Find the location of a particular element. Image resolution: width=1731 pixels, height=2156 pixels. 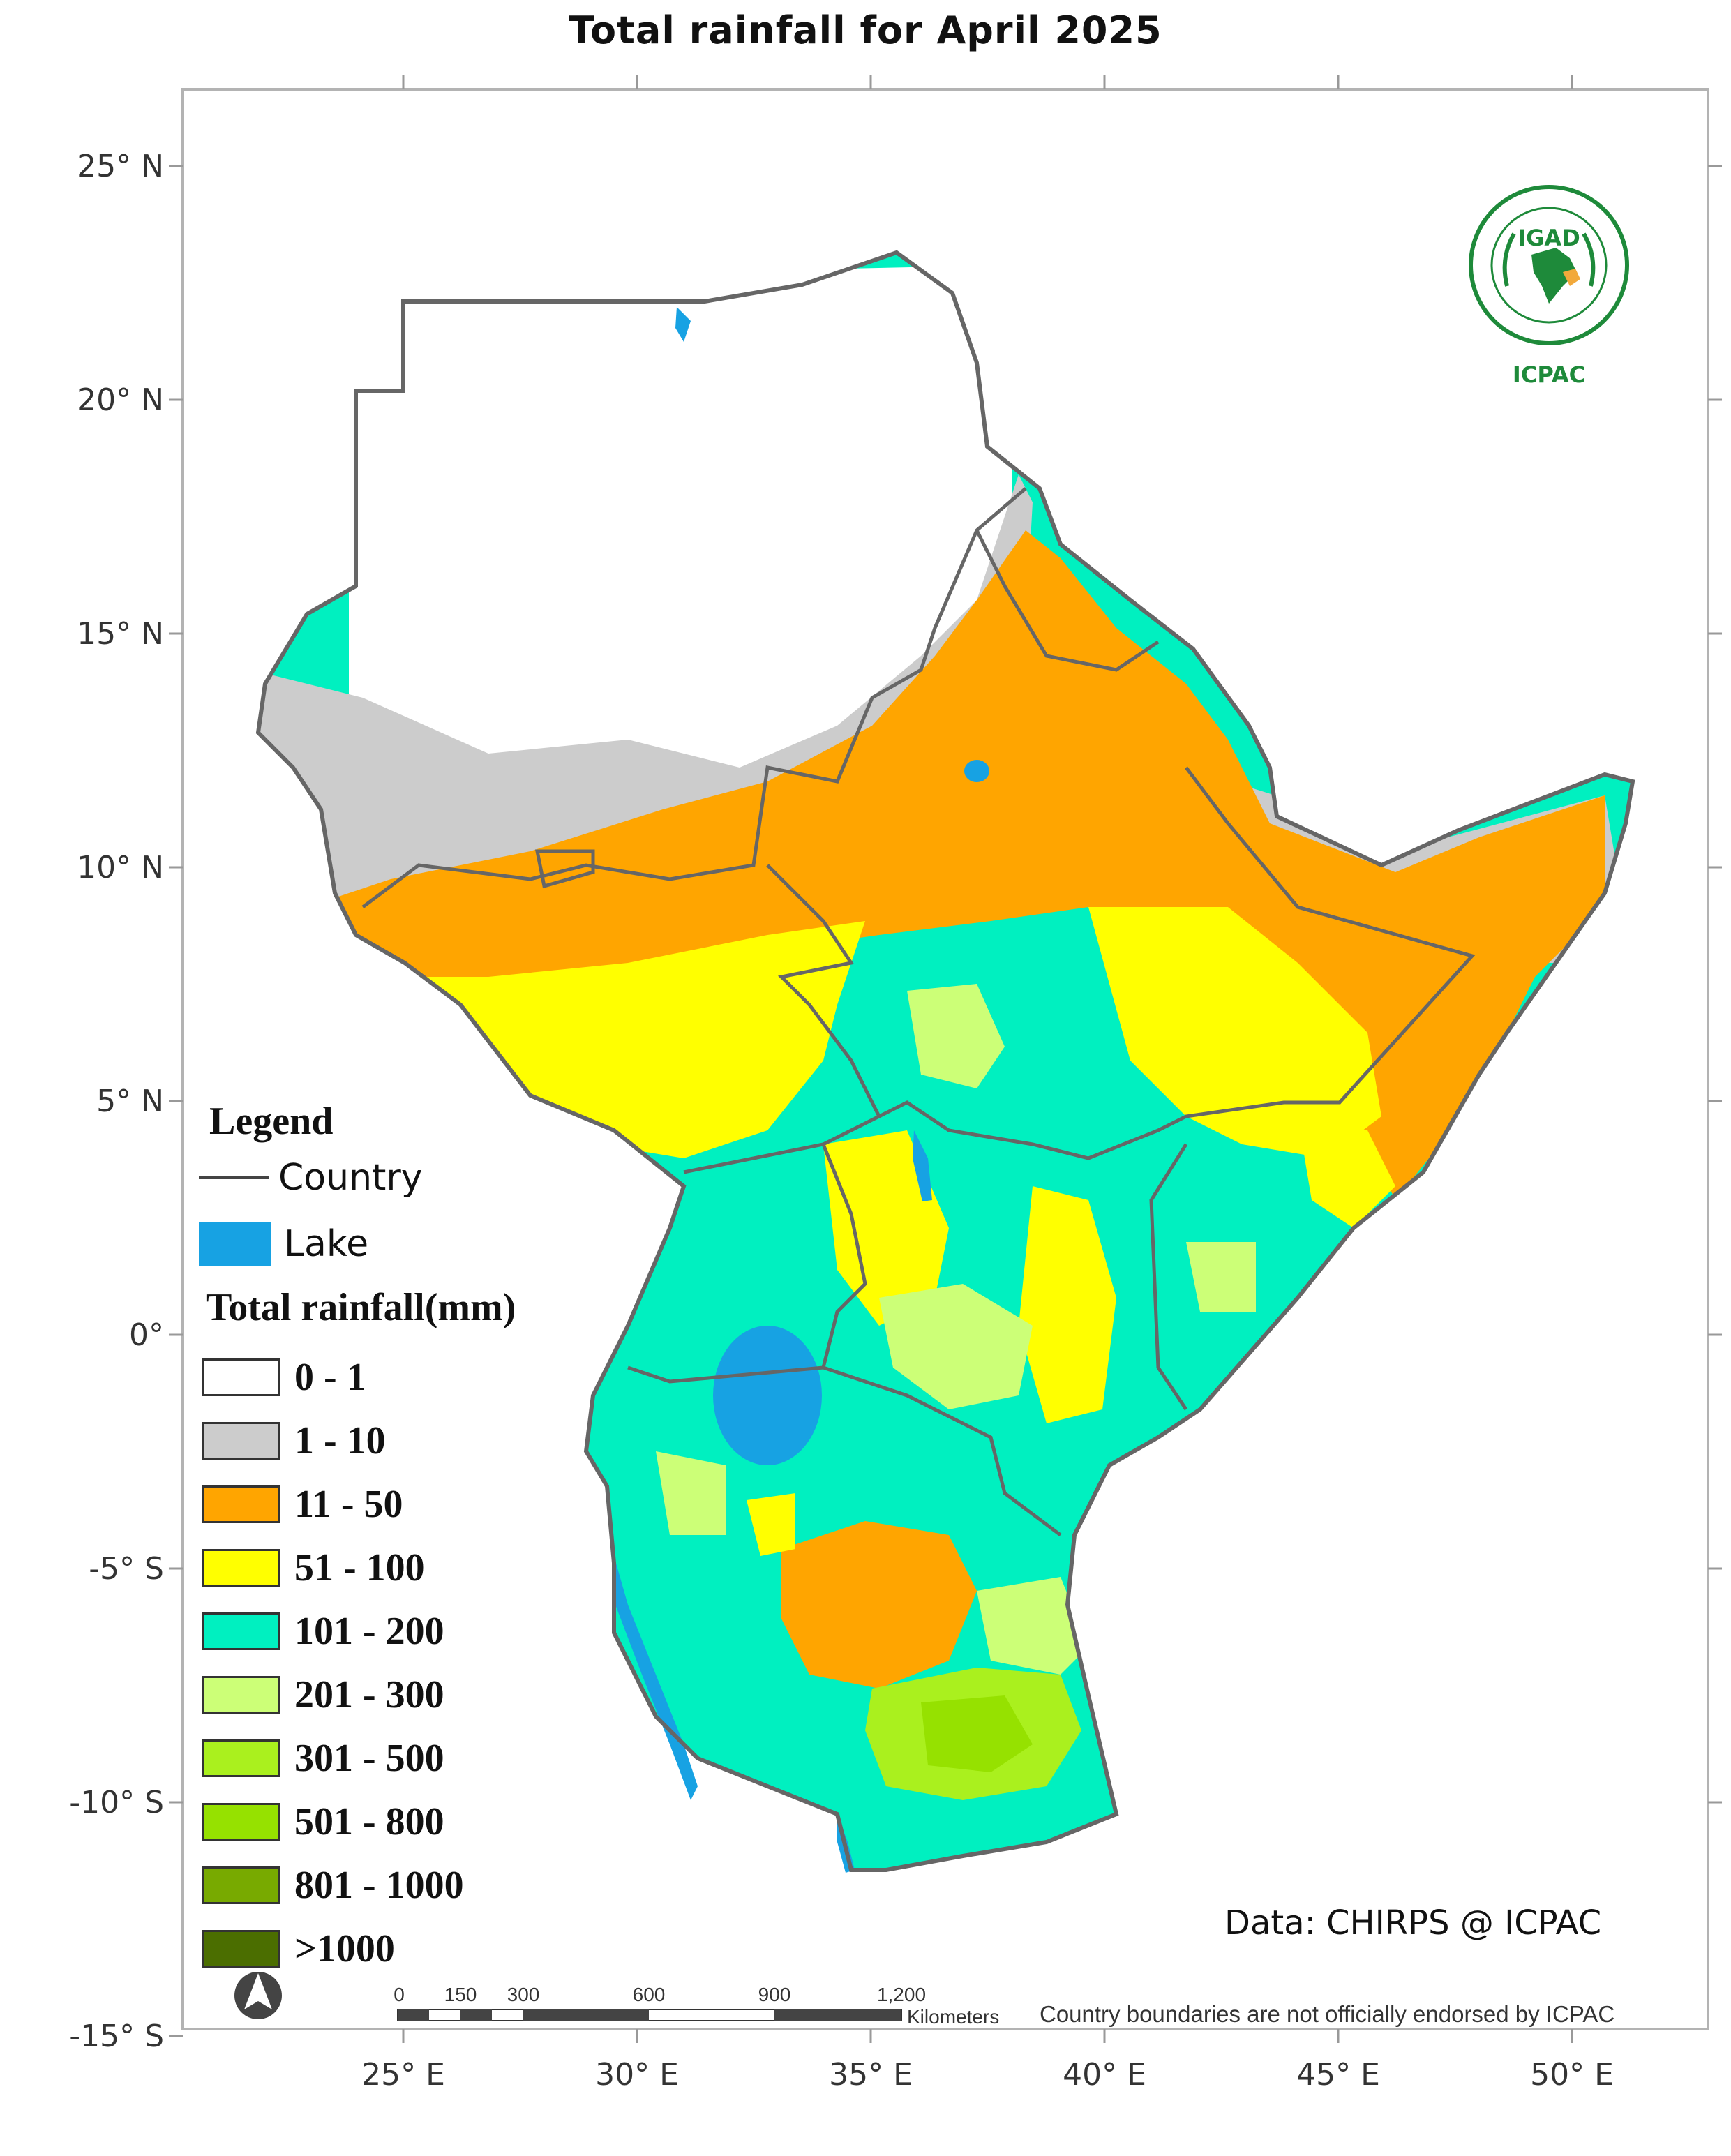

legend-bin: 101 - 200 is located at coordinates (323, 1632).